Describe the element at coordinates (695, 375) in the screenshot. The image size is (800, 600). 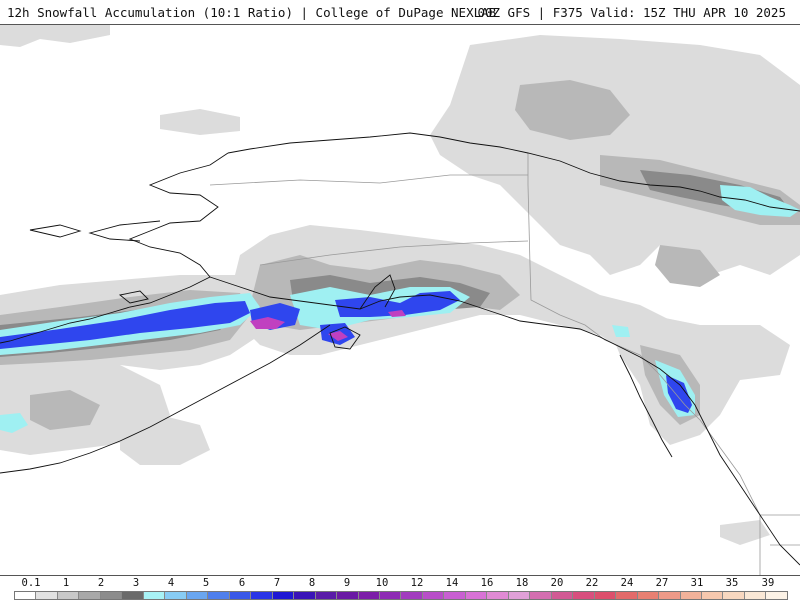
I see `snow-area-bc-coast` at that location.